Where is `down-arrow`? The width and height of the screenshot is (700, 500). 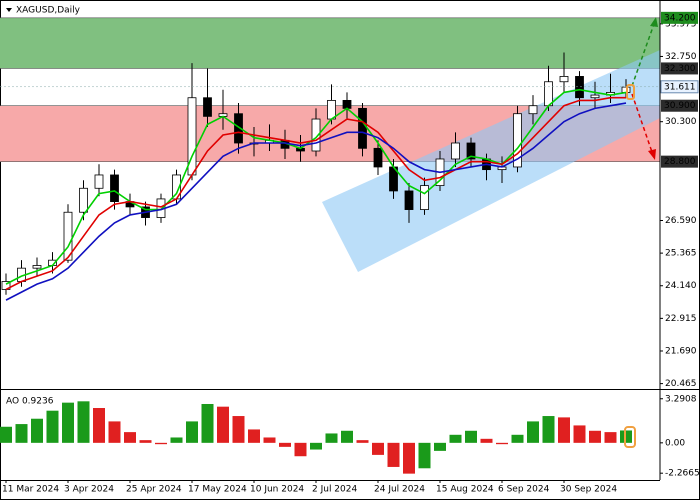
down-arrow is located at coordinates (642, 123).